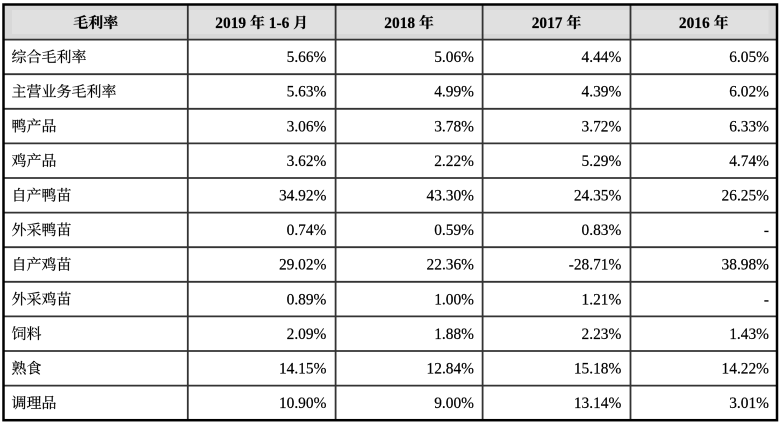 The width and height of the screenshot is (781, 424). I want to click on svg-text: 4.74%, so click(749, 161).